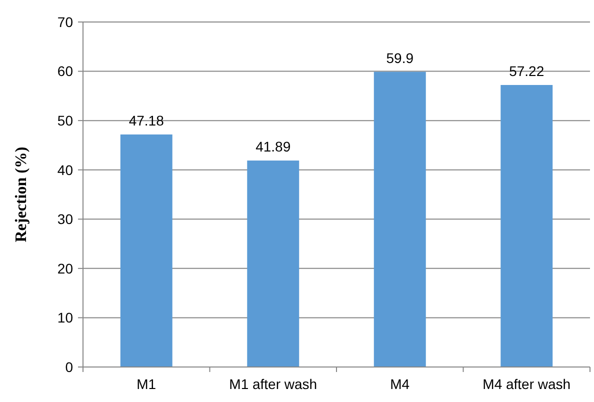 This screenshot has width=594, height=402. What do you see at coordinates (146, 120) in the screenshot?
I see `data-label: 47.18` at bounding box center [146, 120].